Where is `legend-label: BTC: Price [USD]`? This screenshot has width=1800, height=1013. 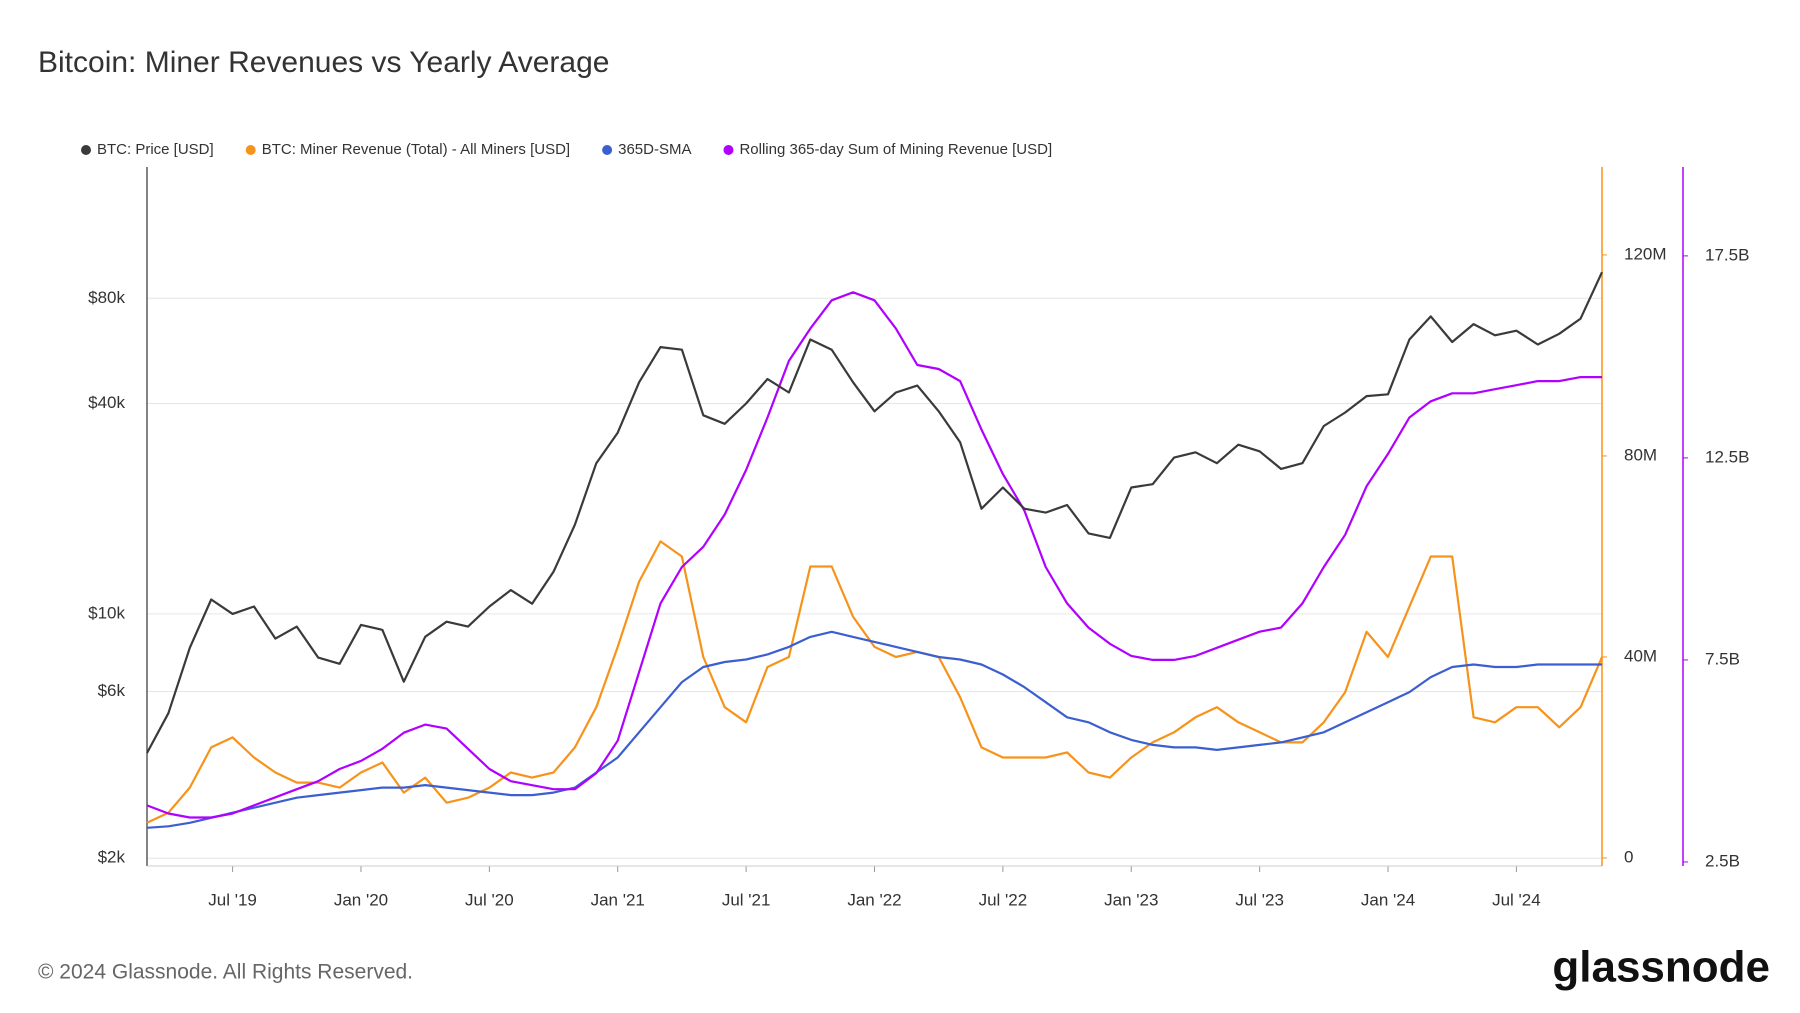
legend-label: BTC: Price [USD] is located at coordinates (155, 149).